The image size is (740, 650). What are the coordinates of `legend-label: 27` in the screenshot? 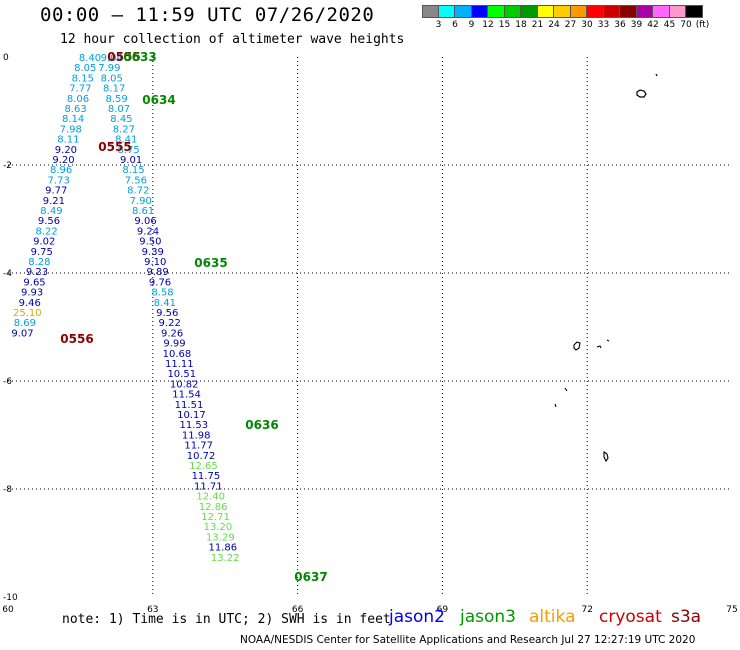 It's located at (570, 25).